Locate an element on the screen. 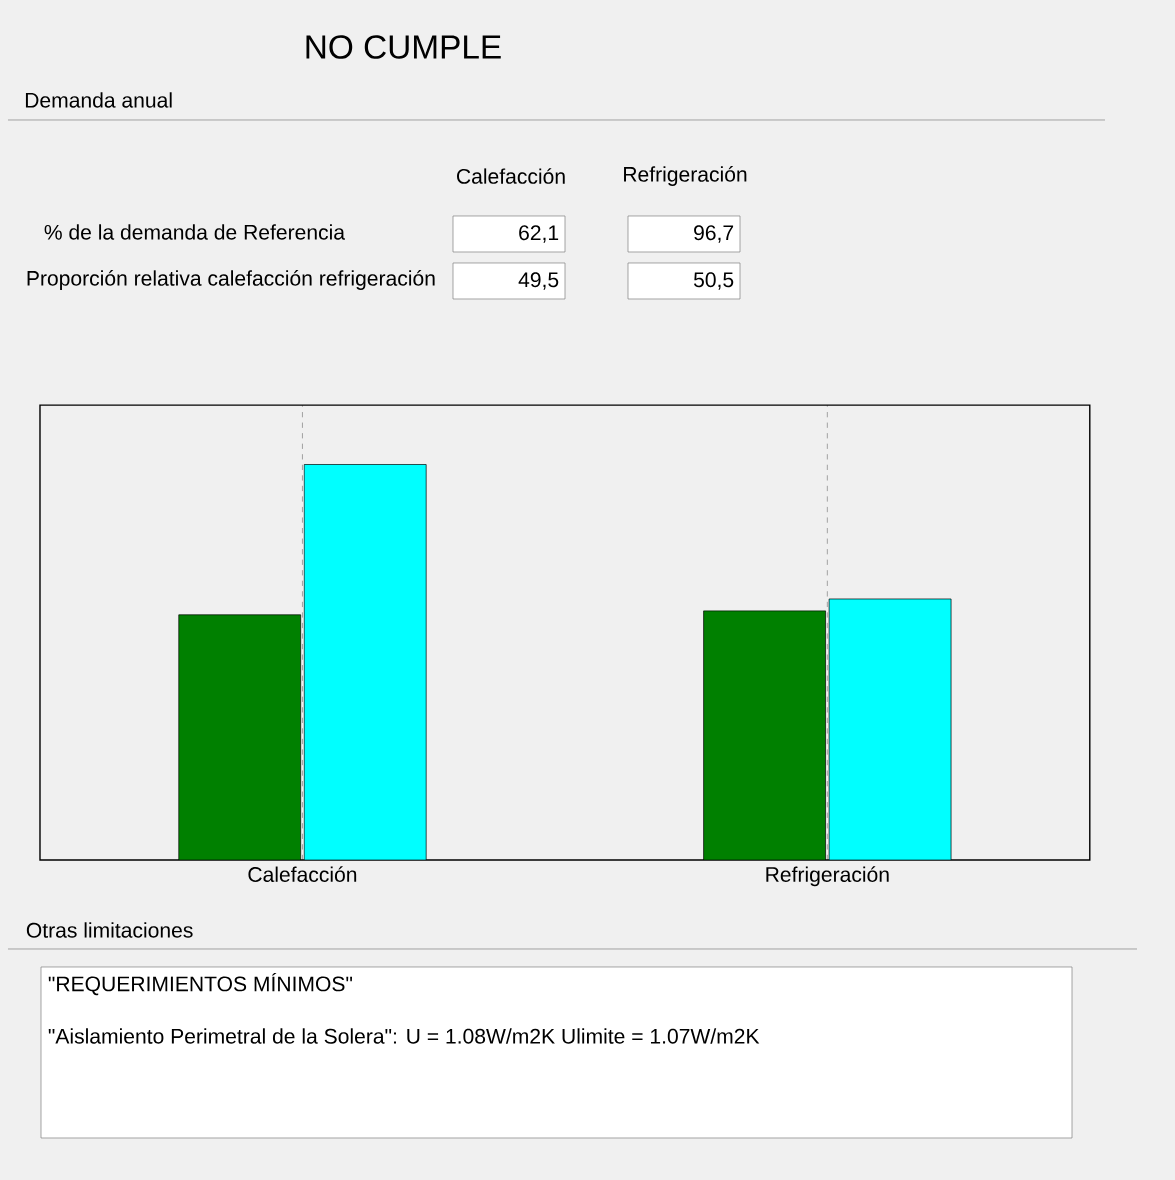 Image resolution: width=1175 pixels, height=1180 pixels. text: % de la demanda de Referencia is located at coordinates (195, 232).